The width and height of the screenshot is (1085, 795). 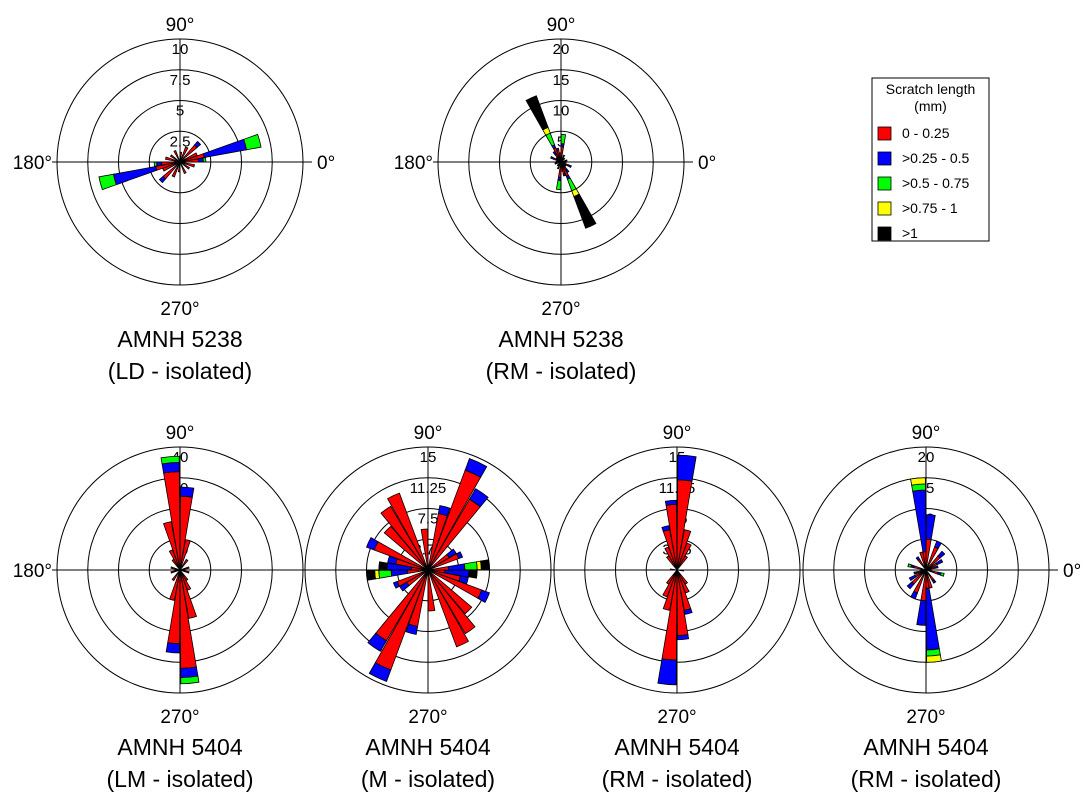 I want to click on ring-label: 11.25, so click(x=428, y=488).